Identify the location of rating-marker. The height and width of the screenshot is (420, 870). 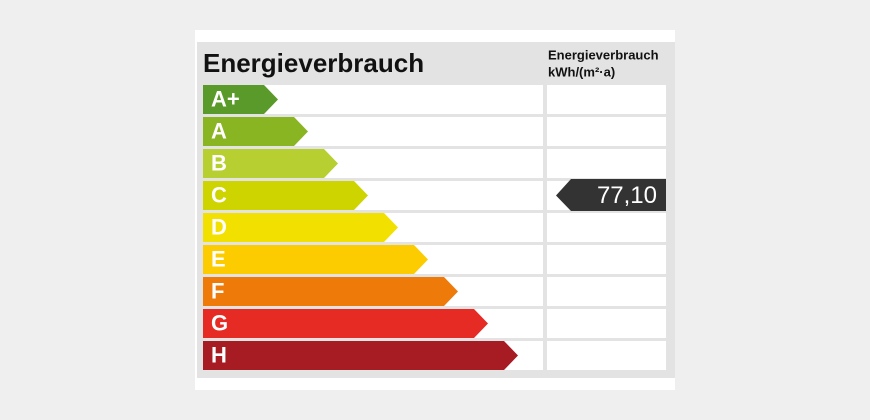
(611, 195).